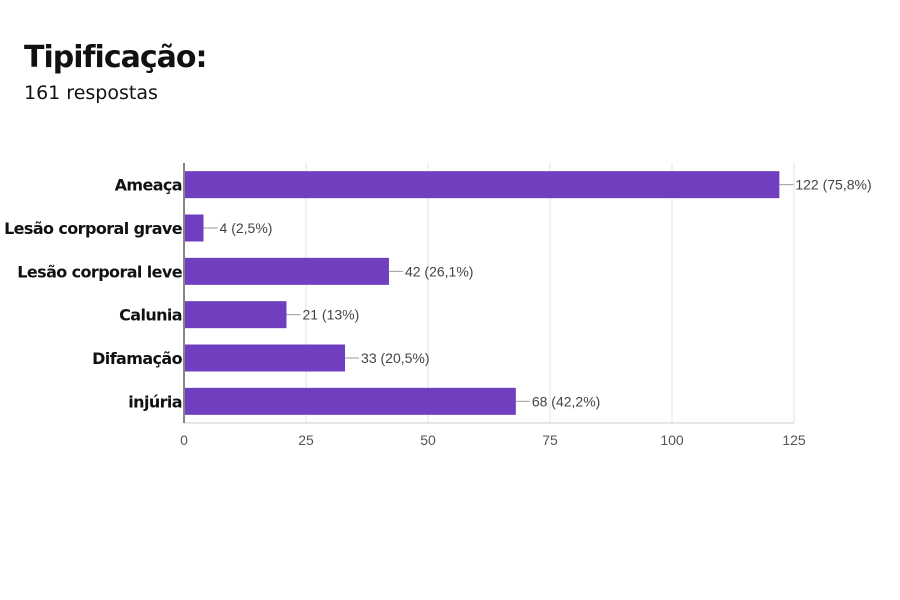  Describe the element at coordinates (306, 440) in the screenshot. I see `x-tick-label: 25` at that location.